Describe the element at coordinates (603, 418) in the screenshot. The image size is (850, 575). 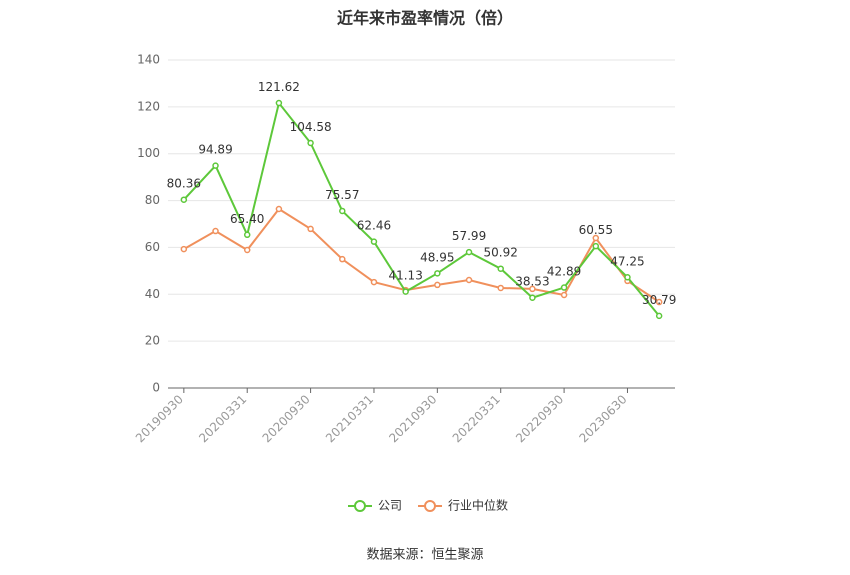
I see `x-tick-label: 20230630` at that location.